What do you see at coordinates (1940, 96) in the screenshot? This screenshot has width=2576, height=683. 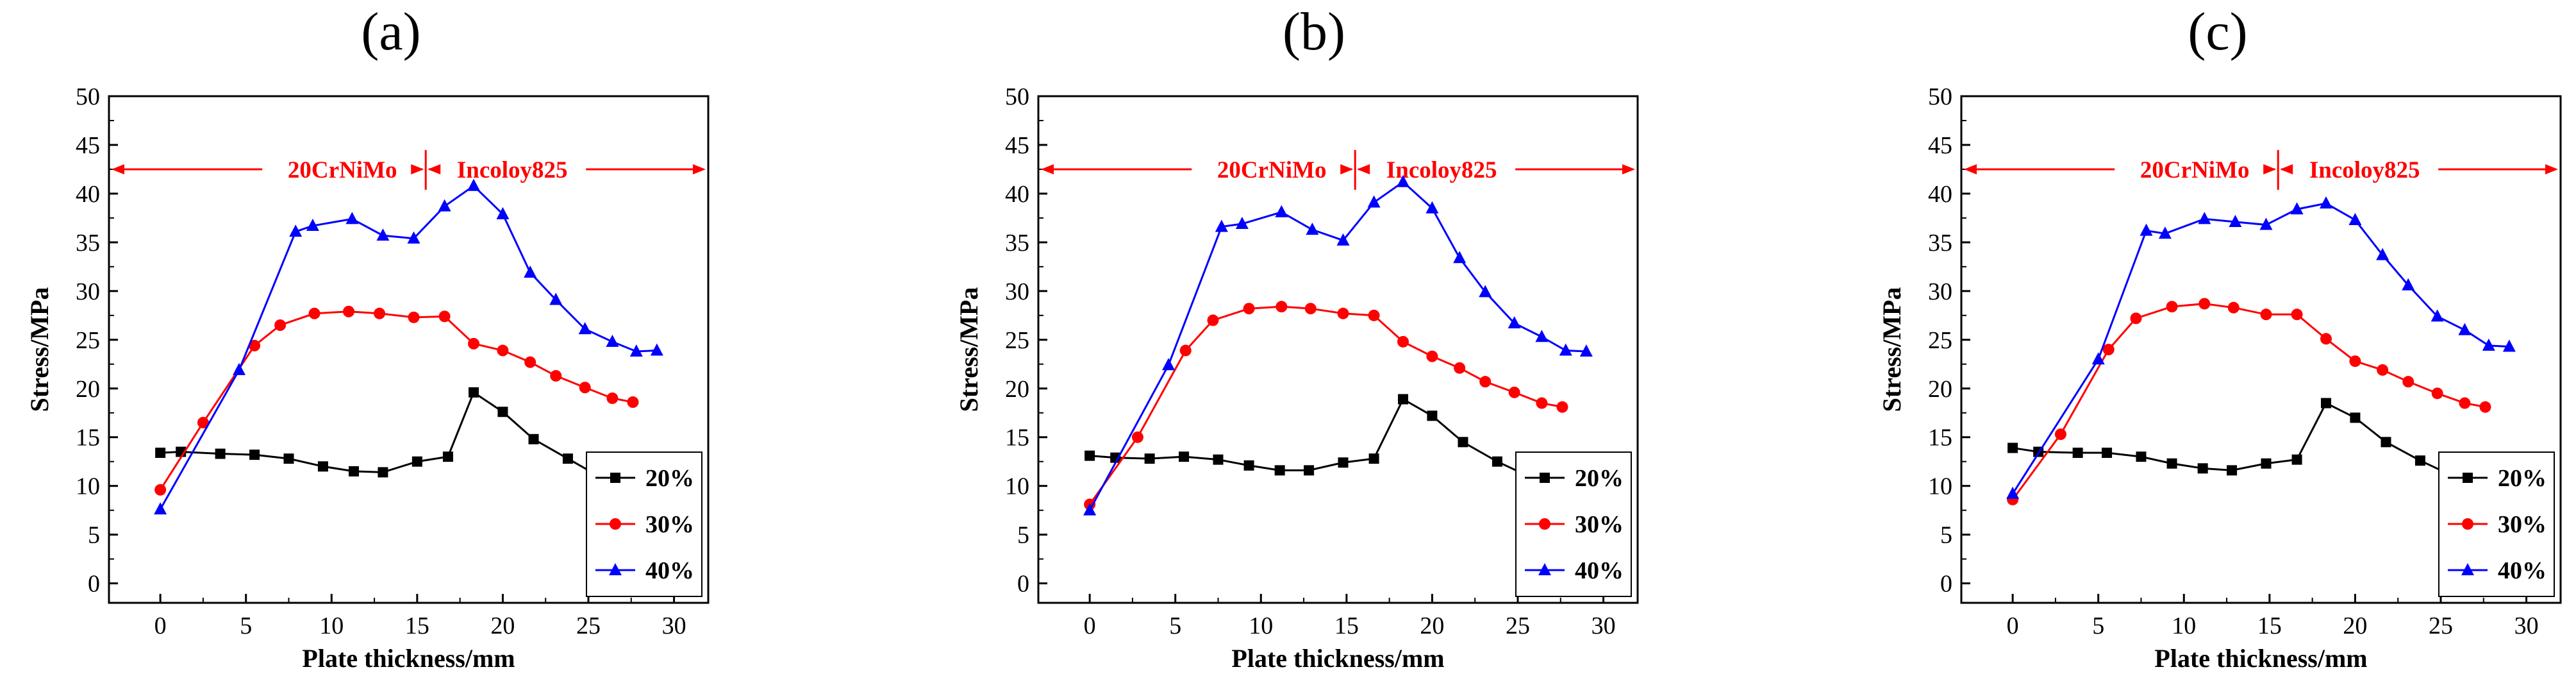 I see `y-tick-label: 50` at bounding box center [1940, 96].